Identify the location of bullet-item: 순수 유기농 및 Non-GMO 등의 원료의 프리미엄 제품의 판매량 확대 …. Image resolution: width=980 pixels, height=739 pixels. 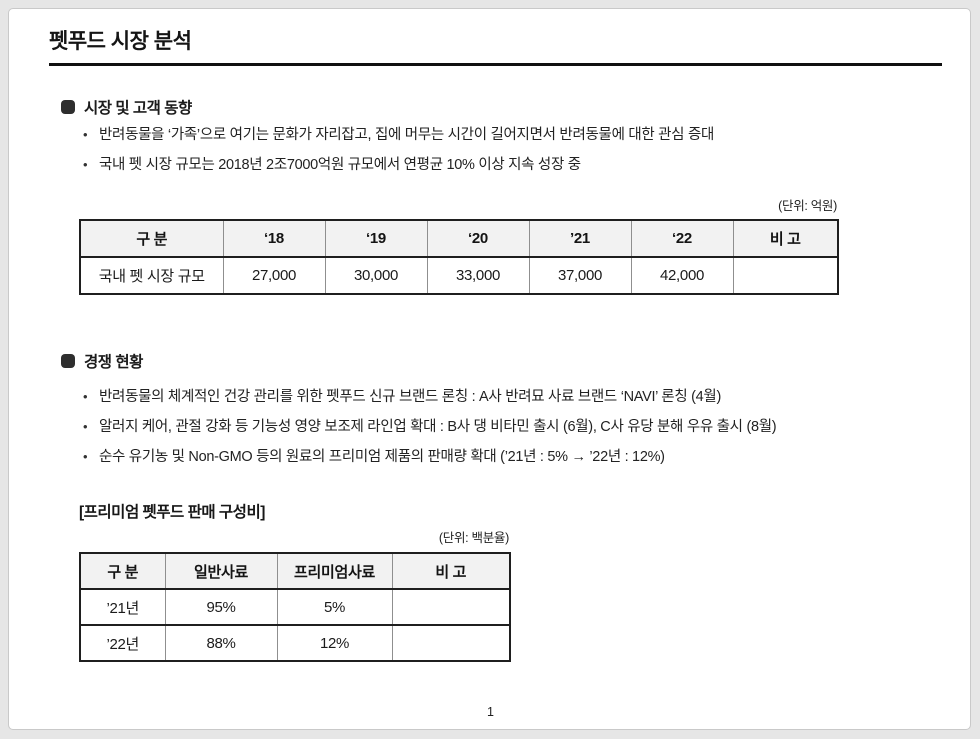
(428, 457).